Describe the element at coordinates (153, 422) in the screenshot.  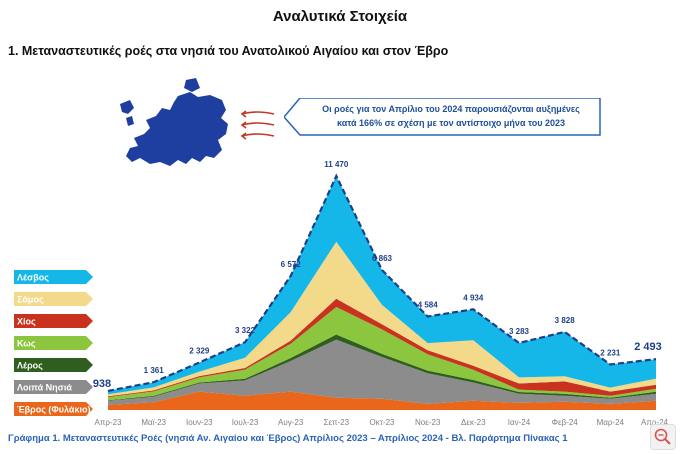
I see `x-tick-label: Μαϊ-23` at that location.